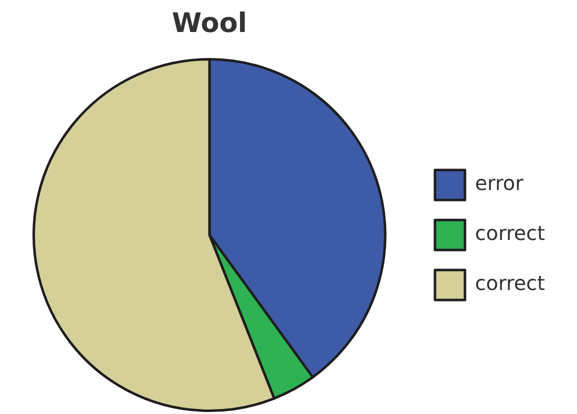 Image resolution: width=577 pixels, height=414 pixels. I want to click on chart-title: Wool, so click(210, 23).